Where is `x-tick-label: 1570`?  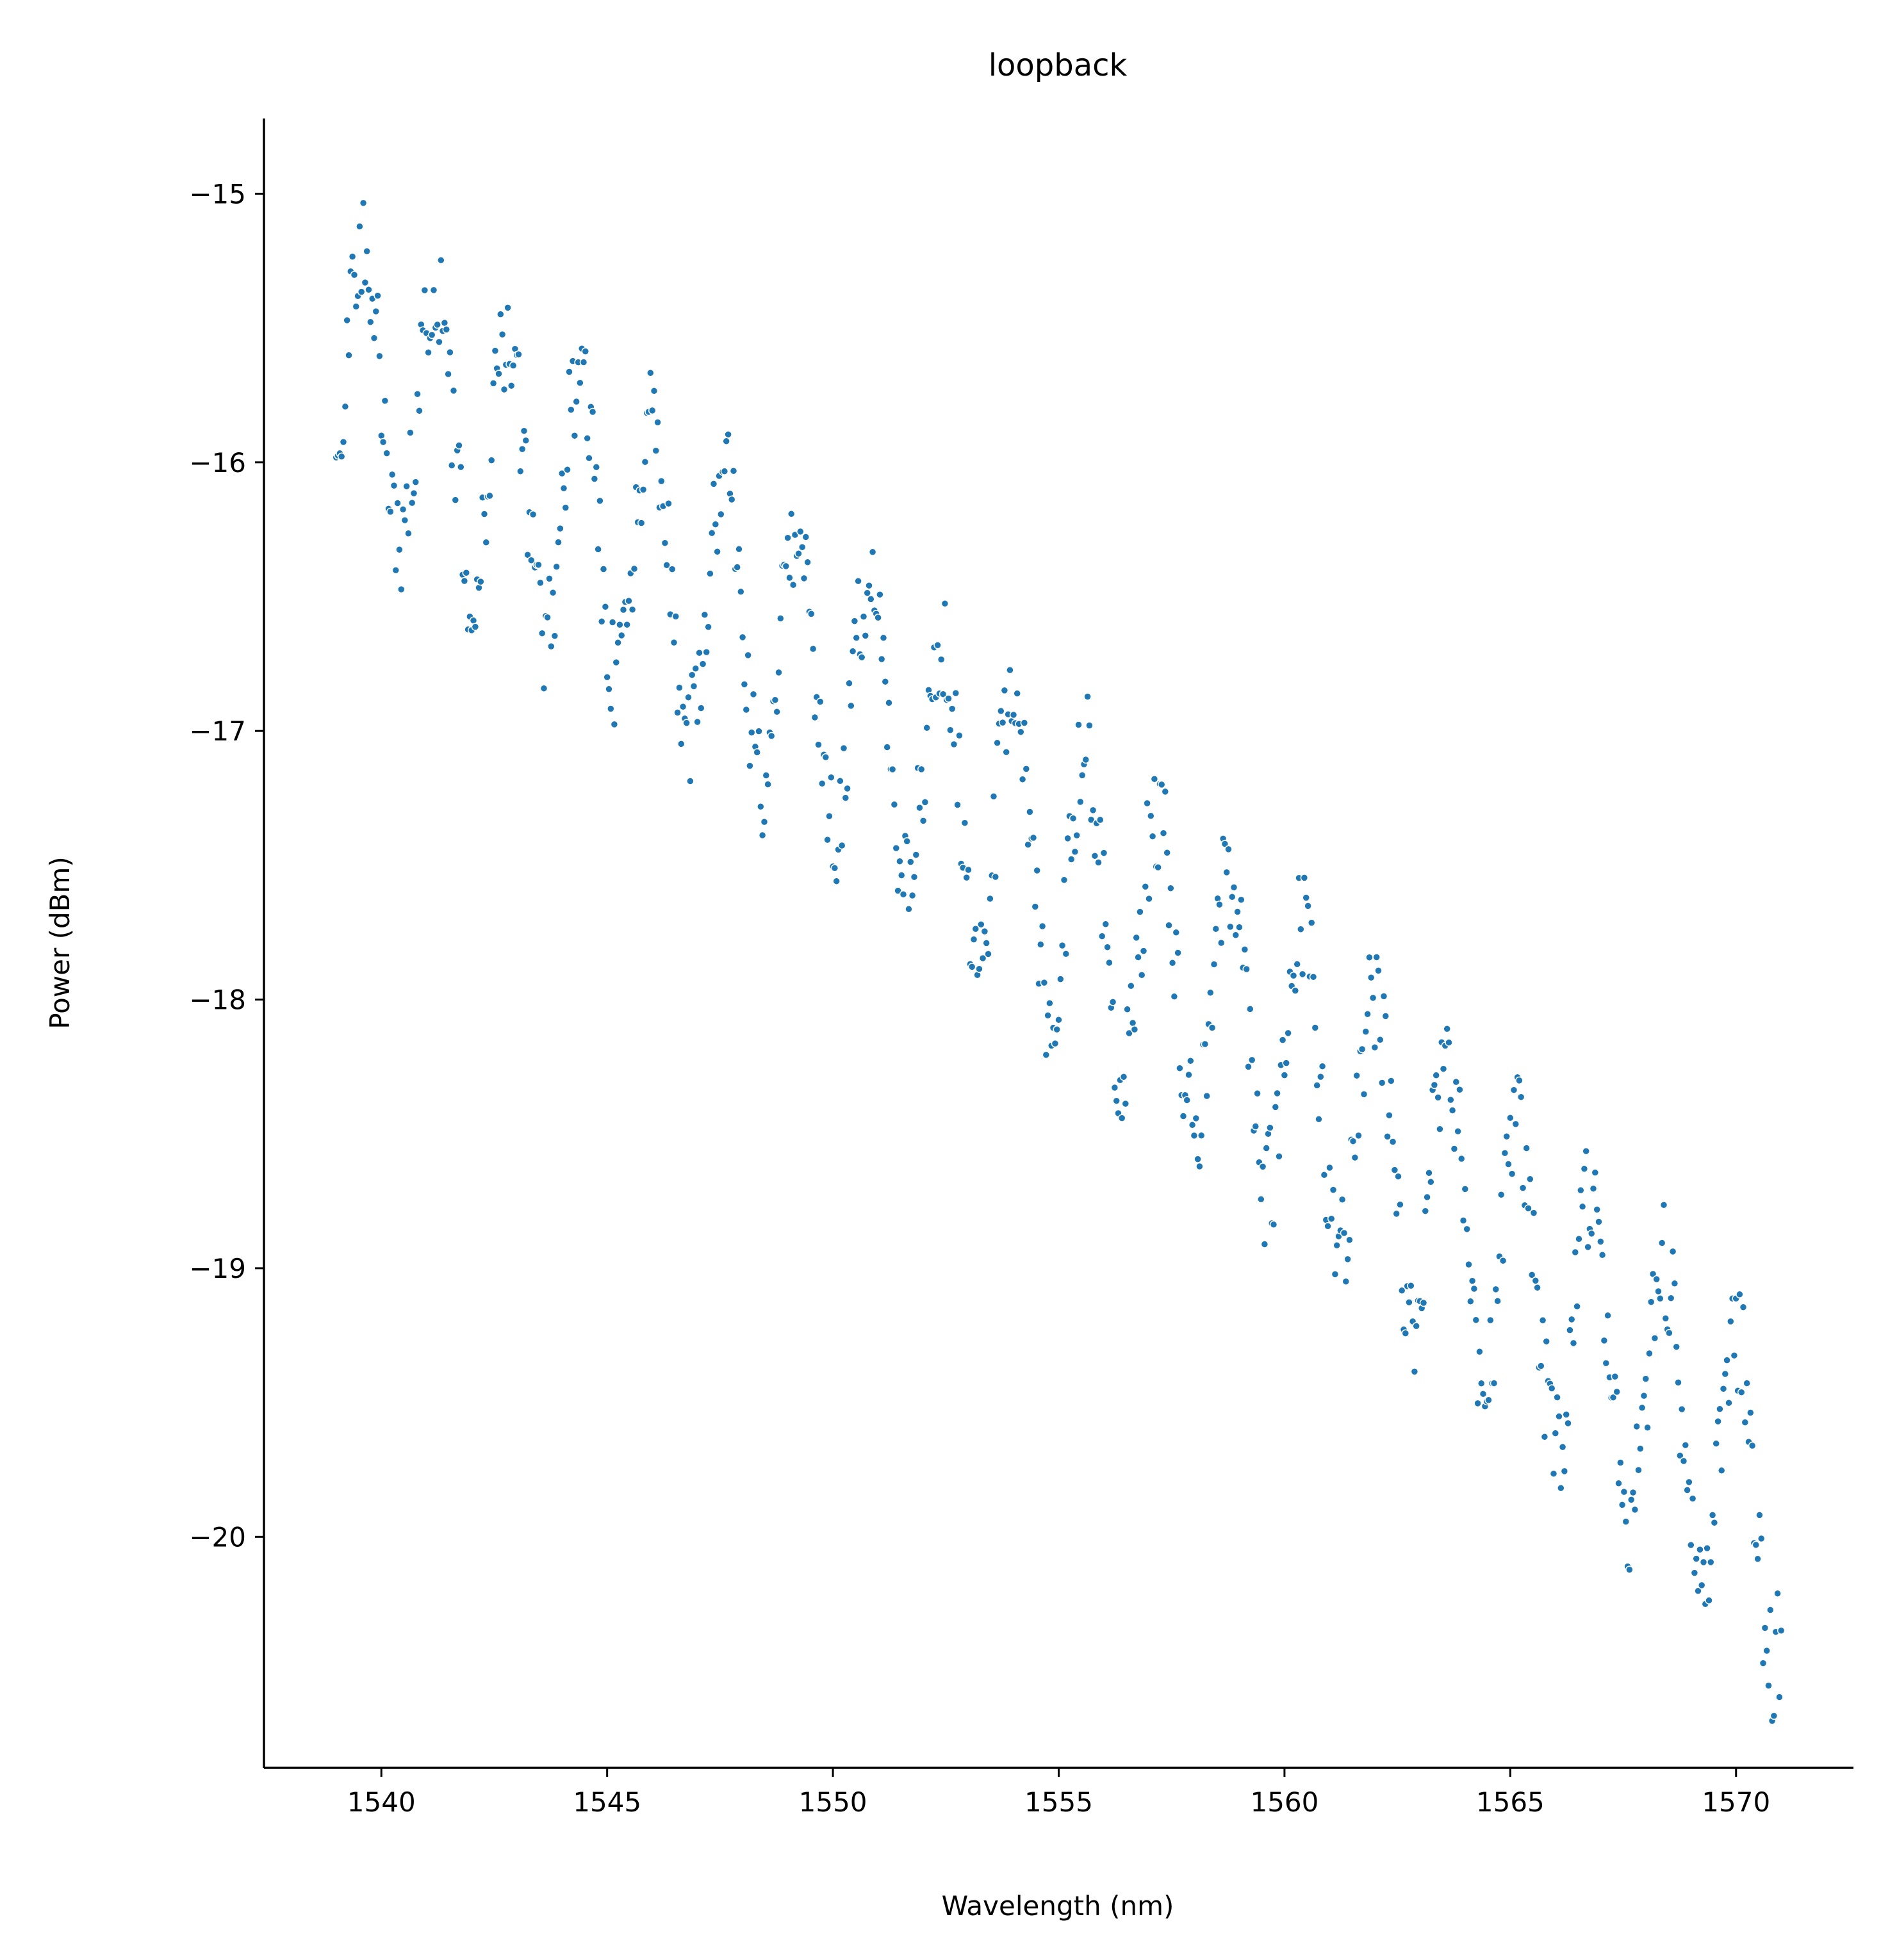
x-tick-label: 1570 is located at coordinates (1736, 1802).